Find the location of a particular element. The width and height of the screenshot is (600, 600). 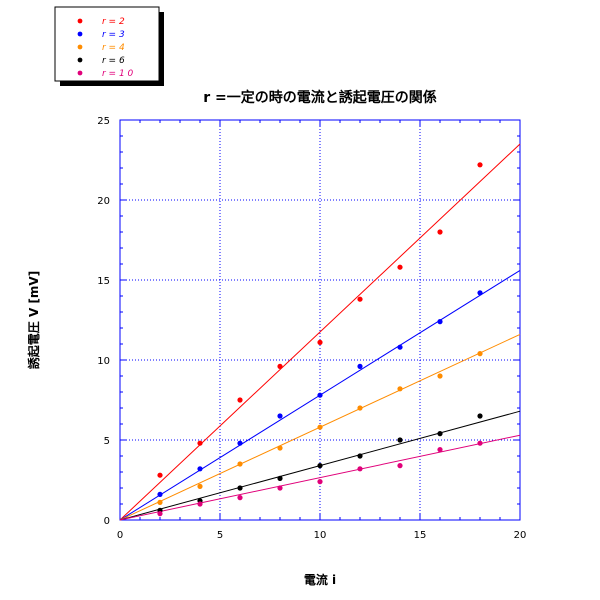

legend: r = 2 r = 3 r = 4 r = 6 r = 1 0 is located at coordinates (109, 46).